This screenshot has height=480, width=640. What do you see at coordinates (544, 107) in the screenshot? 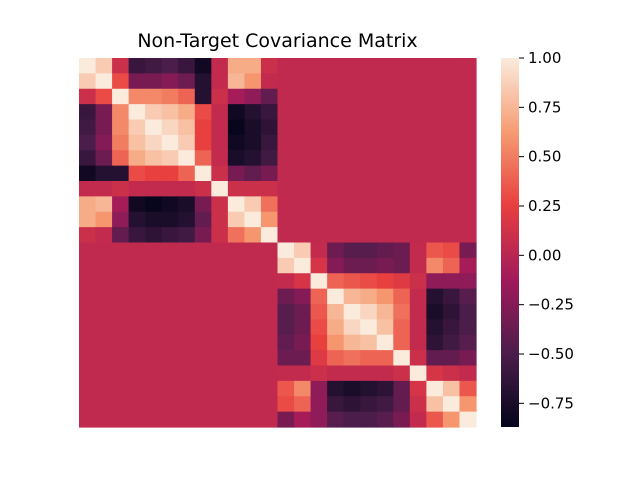
I see `colorbar-tick-label: 0.75` at bounding box center [544, 107].